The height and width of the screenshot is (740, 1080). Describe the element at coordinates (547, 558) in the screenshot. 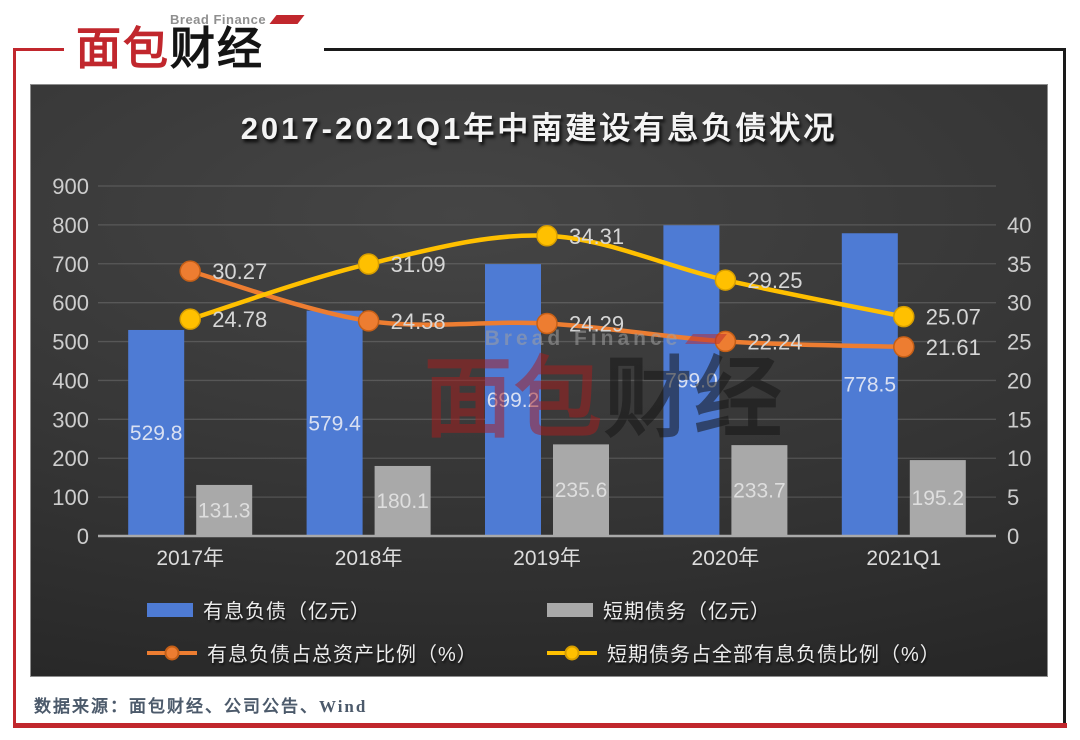

I see `x-axis-label: 2019年` at that location.